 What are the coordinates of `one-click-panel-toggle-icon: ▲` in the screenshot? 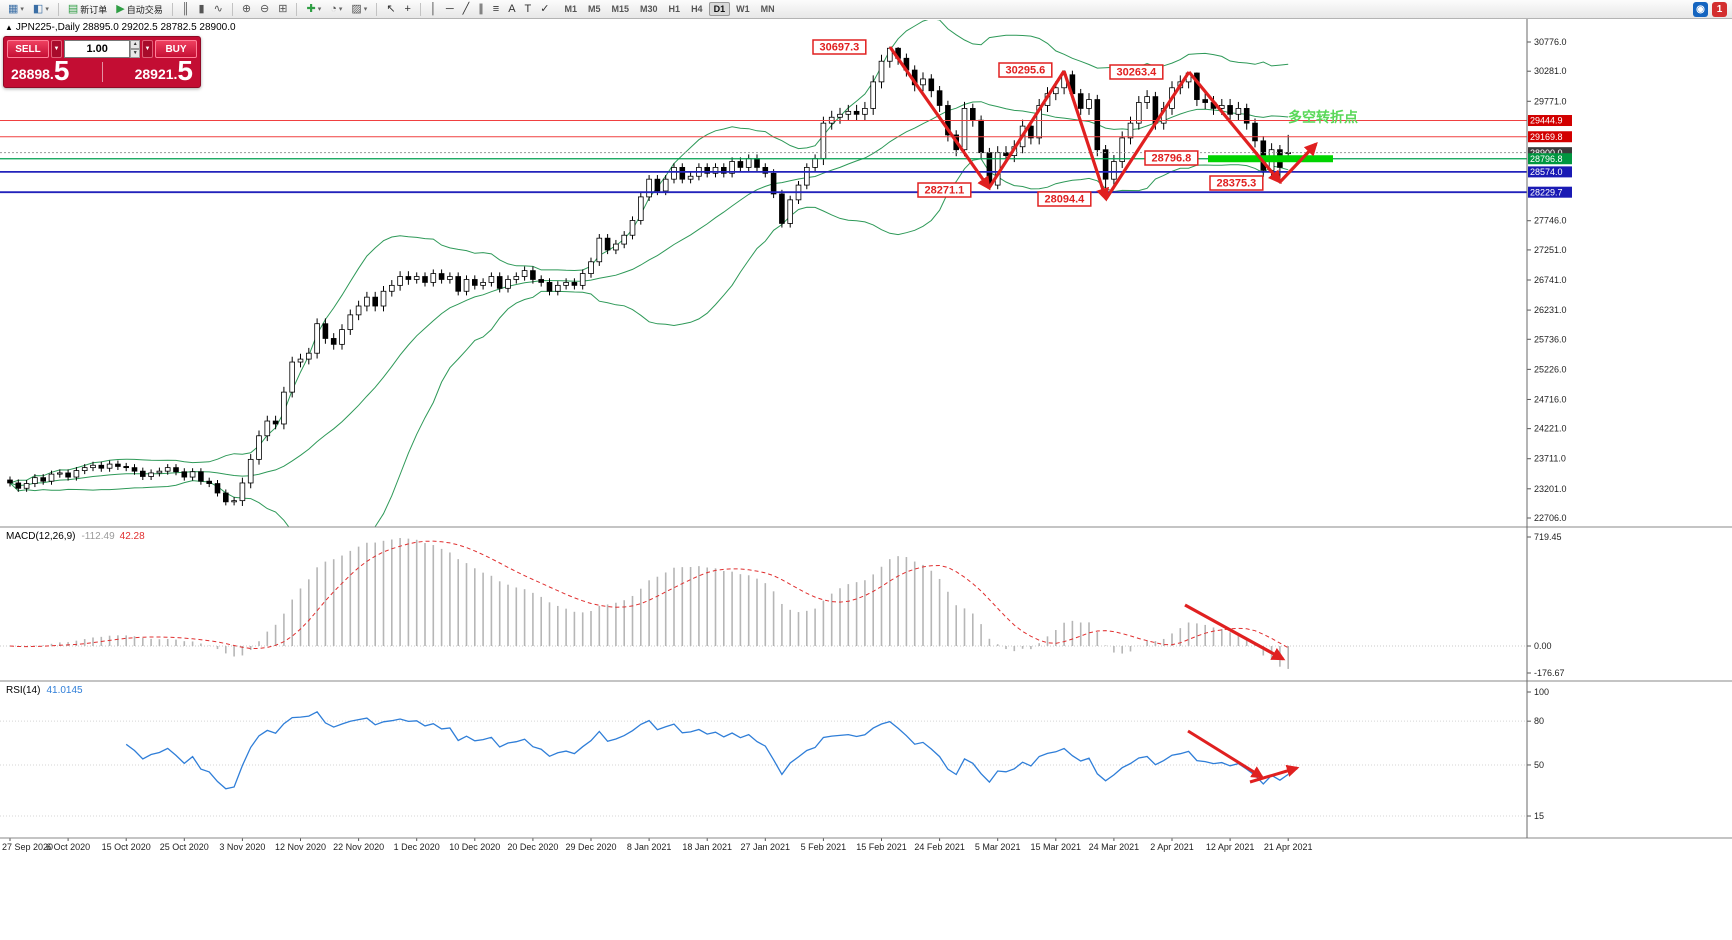 It's located at (9, 27).